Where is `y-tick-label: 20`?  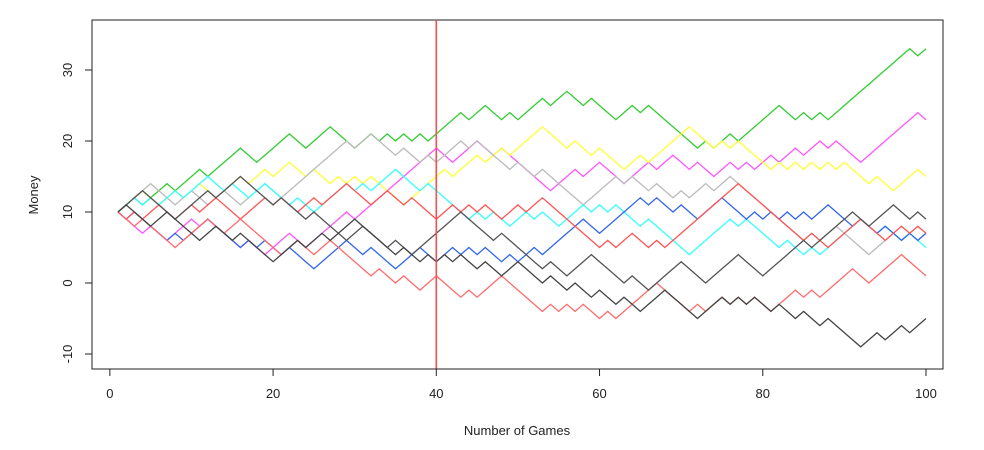
y-tick-label: 20 is located at coordinates (67, 141).